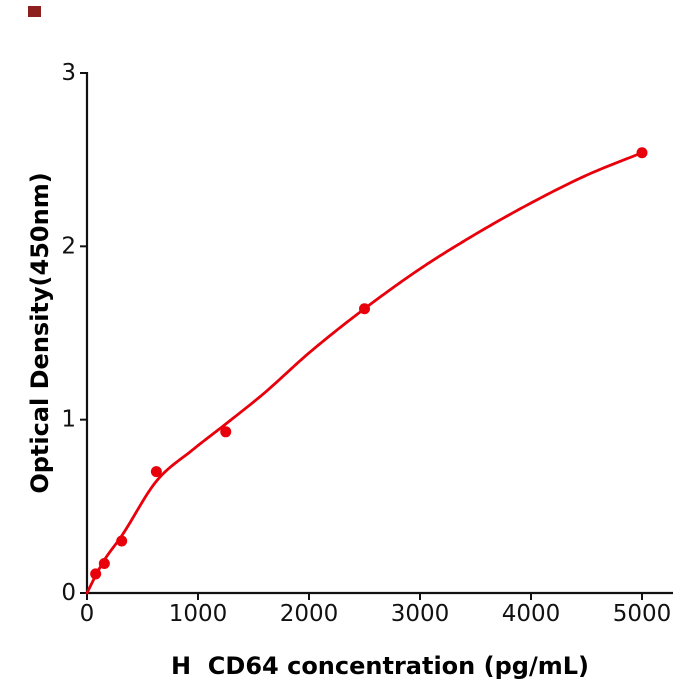  I want to click on x-tick-label: 0, so click(87, 614).